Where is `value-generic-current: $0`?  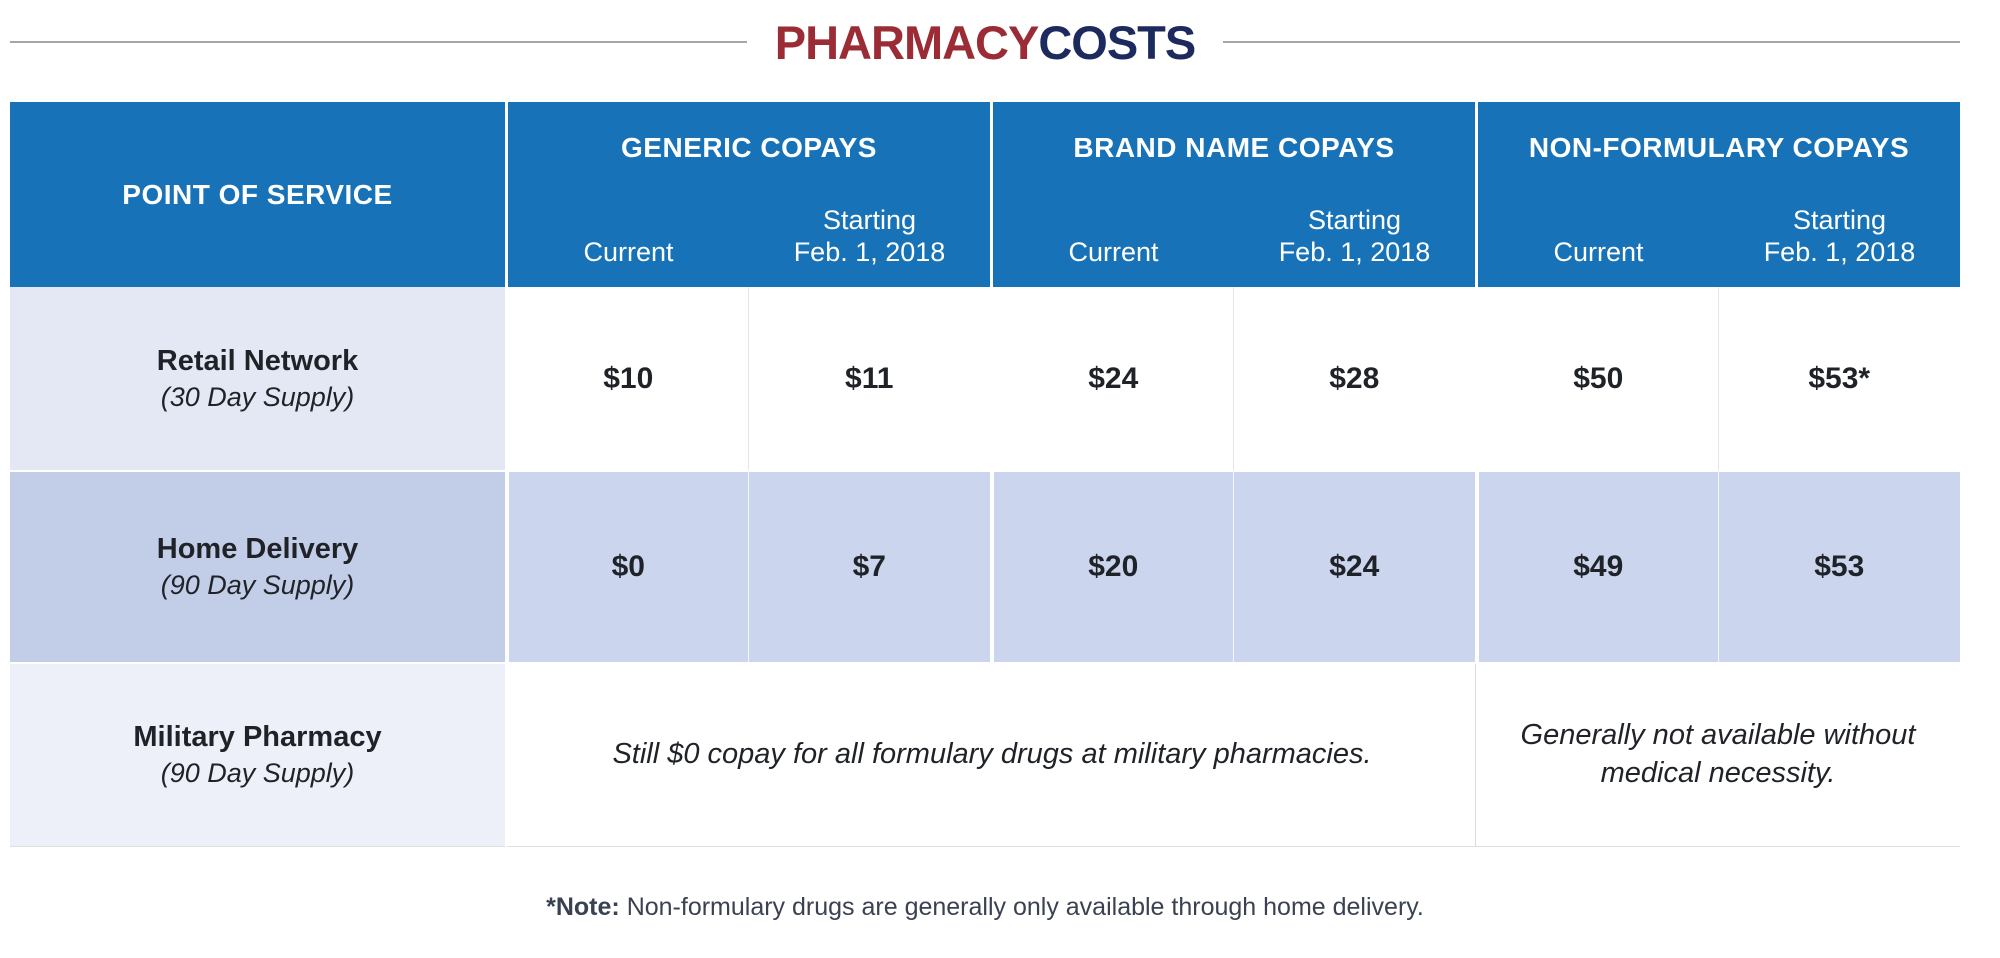
value-generic-current: $0 is located at coordinates (626, 567).